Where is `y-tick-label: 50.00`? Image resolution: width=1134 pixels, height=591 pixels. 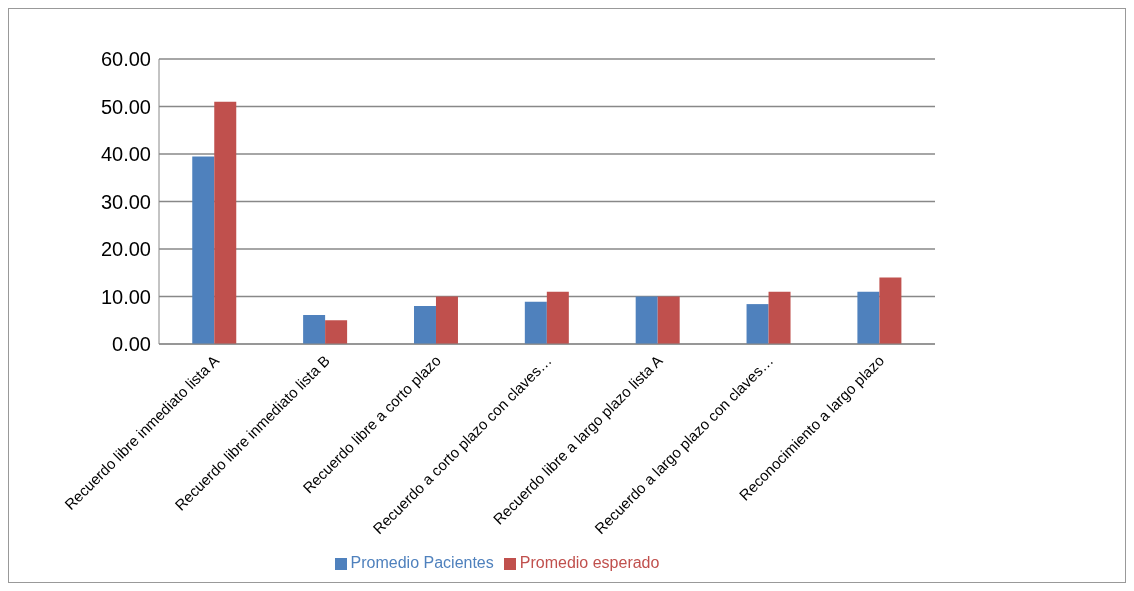
y-tick-label: 50.00 is located at coordinates (125, 106).